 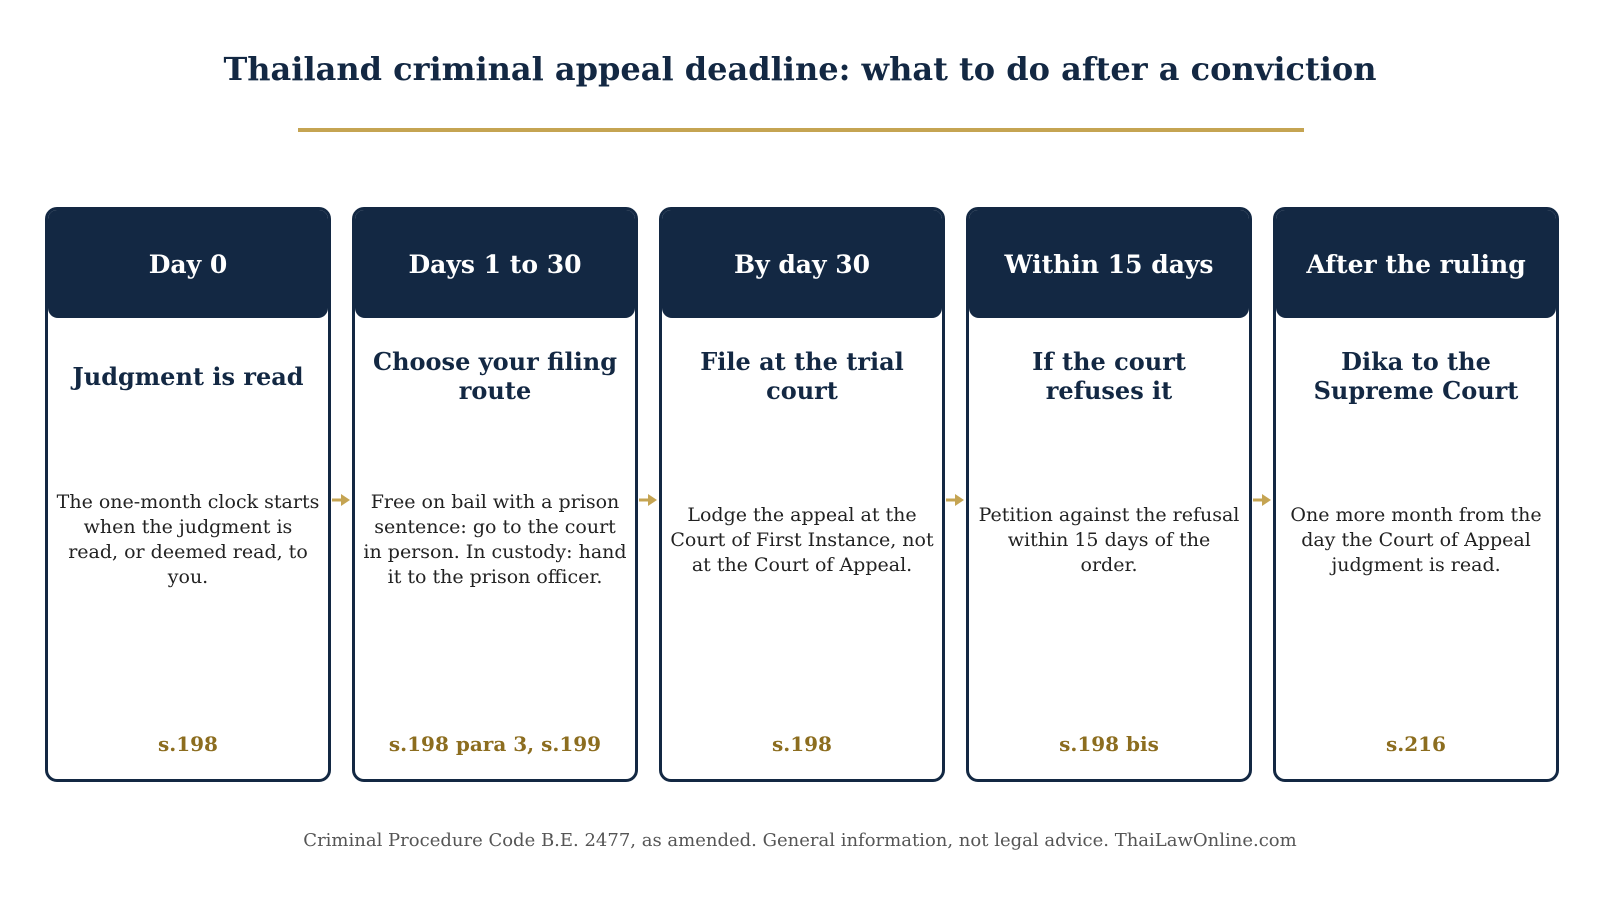 I want to click on step-header: Within 15 days, so click(x=1109, y=264).